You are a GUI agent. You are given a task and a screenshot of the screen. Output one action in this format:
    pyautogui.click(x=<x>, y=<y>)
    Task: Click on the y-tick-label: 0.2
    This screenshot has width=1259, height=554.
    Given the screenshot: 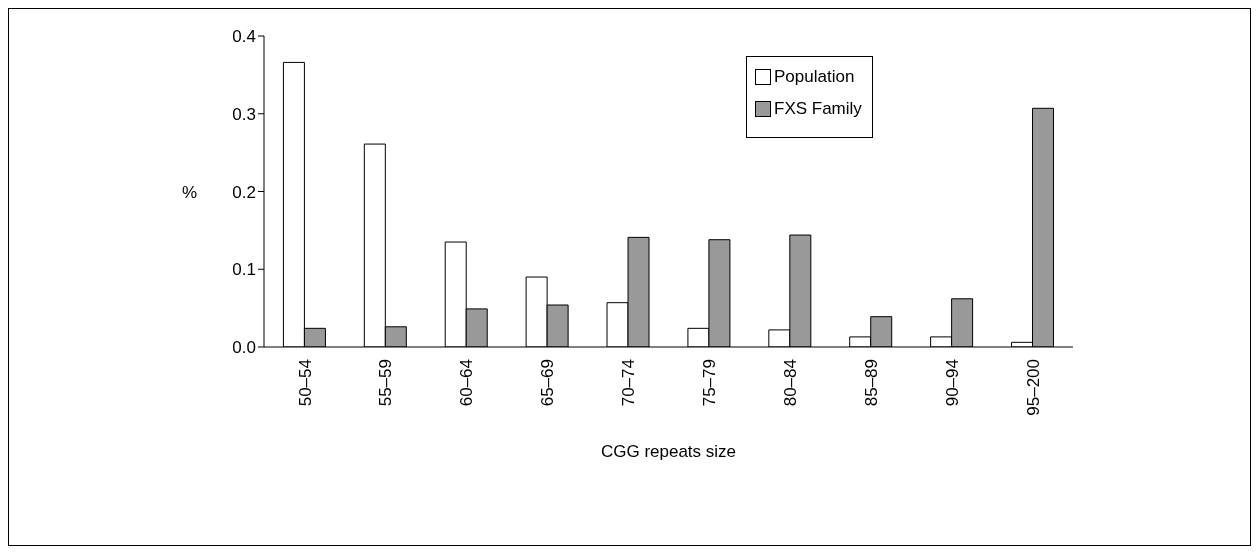 What is the action you would take?
    pyautogui.click(x=244, y=192)
    